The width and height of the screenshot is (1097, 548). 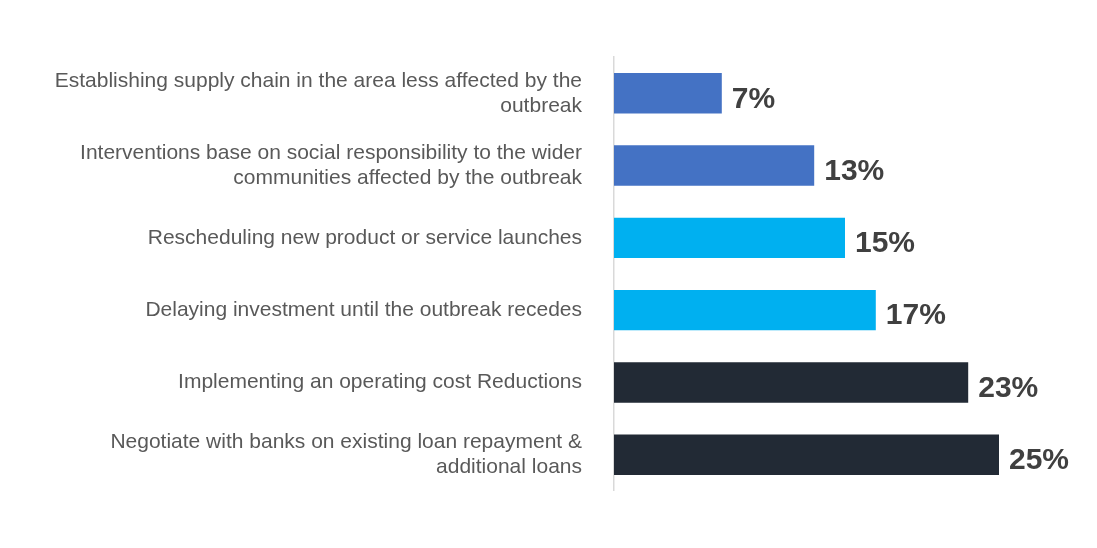 I want to click on data-label: 7%, so click(x=753, y=97).